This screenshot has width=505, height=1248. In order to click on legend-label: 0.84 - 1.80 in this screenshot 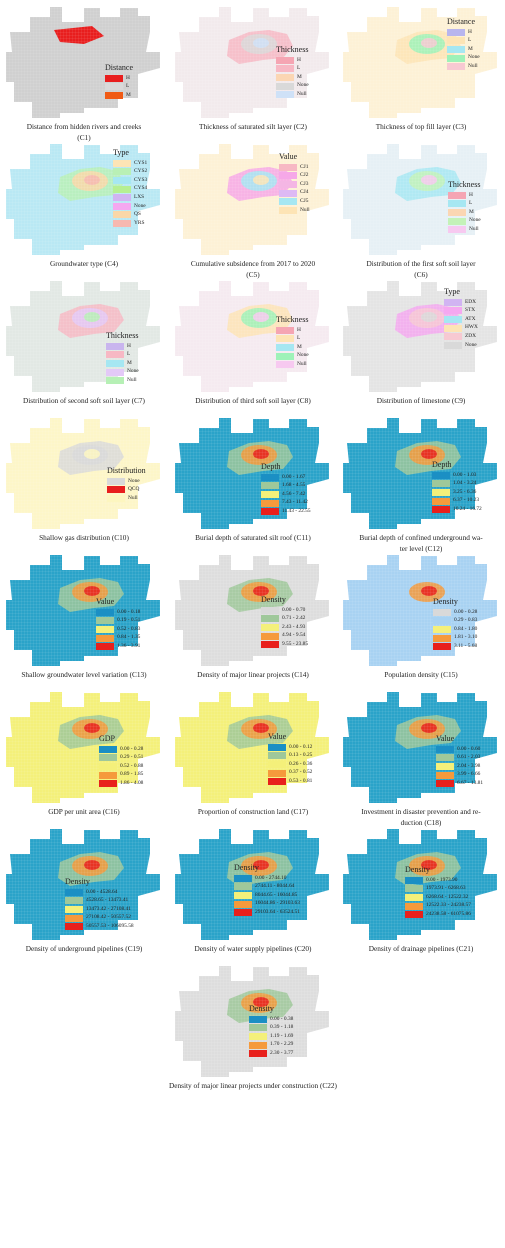, I will do `click(466, 628)`.